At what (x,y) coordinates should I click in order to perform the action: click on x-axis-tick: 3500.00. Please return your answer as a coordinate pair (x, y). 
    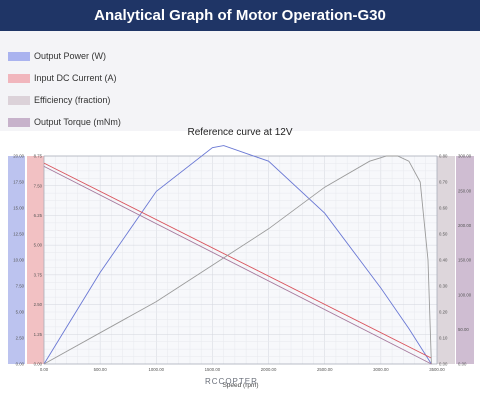
    Looking at the image, I should click on (437, 369).